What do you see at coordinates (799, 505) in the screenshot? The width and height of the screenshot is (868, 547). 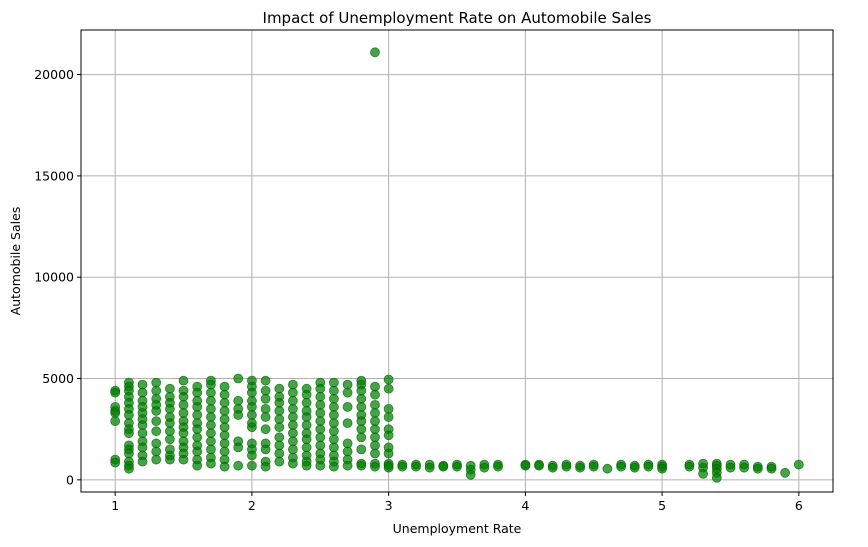 I see `x-tick-label: 6` at bounding box center [799, 505].